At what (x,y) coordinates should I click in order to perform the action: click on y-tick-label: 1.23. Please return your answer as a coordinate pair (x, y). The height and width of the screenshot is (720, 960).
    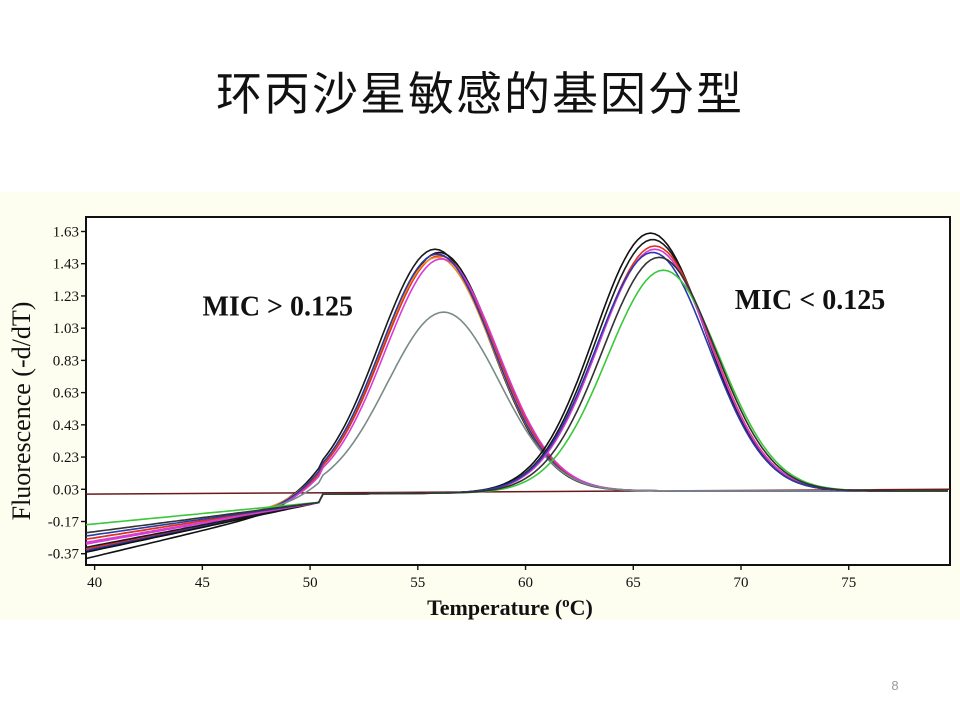
    Looking at the image, I should click on (66, 297).